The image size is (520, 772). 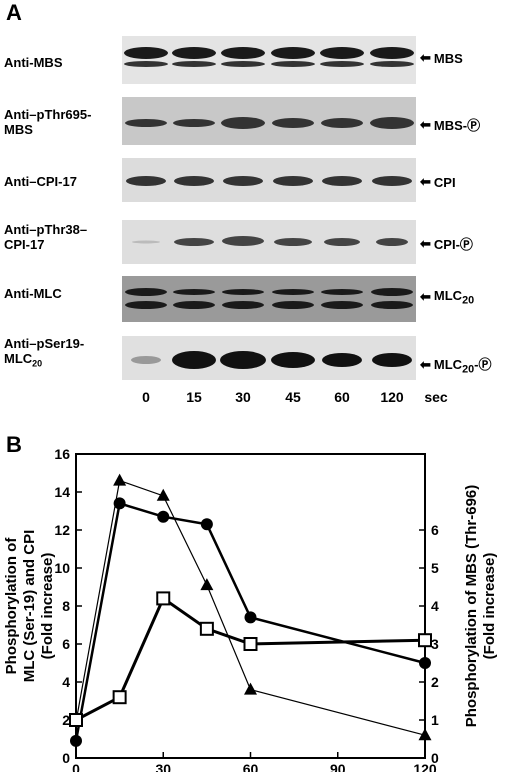 What do you see at coordinates (76, 766) in the screenshot?
I see `x-tick-label: 0` at bounding box center [76, 766].